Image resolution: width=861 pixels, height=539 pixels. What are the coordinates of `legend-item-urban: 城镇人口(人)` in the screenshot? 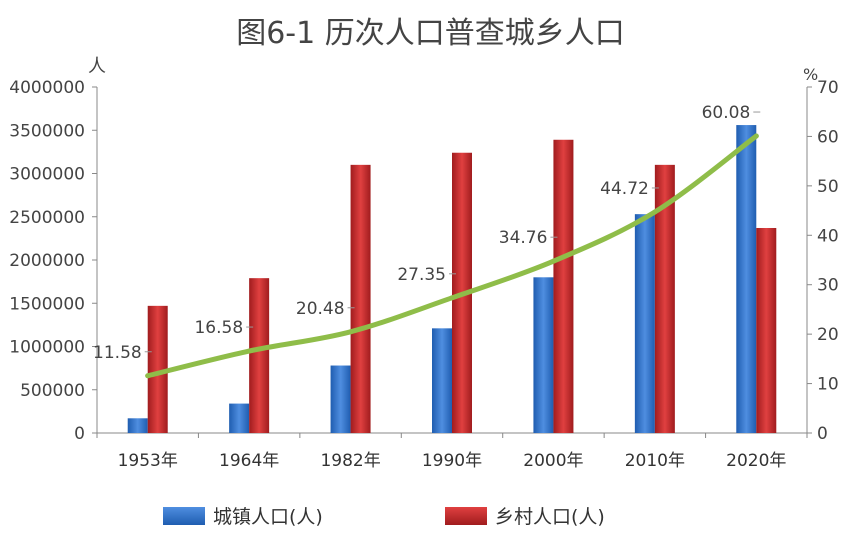 It's located at (243, 515).